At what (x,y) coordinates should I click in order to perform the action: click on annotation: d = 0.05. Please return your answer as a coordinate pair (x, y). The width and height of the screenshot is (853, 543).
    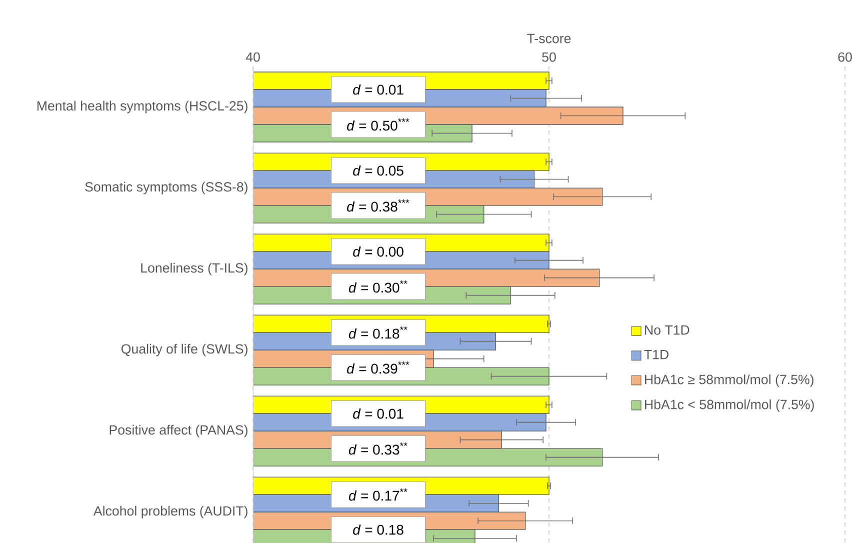
    Looking at the image, I should click on (378, 170).